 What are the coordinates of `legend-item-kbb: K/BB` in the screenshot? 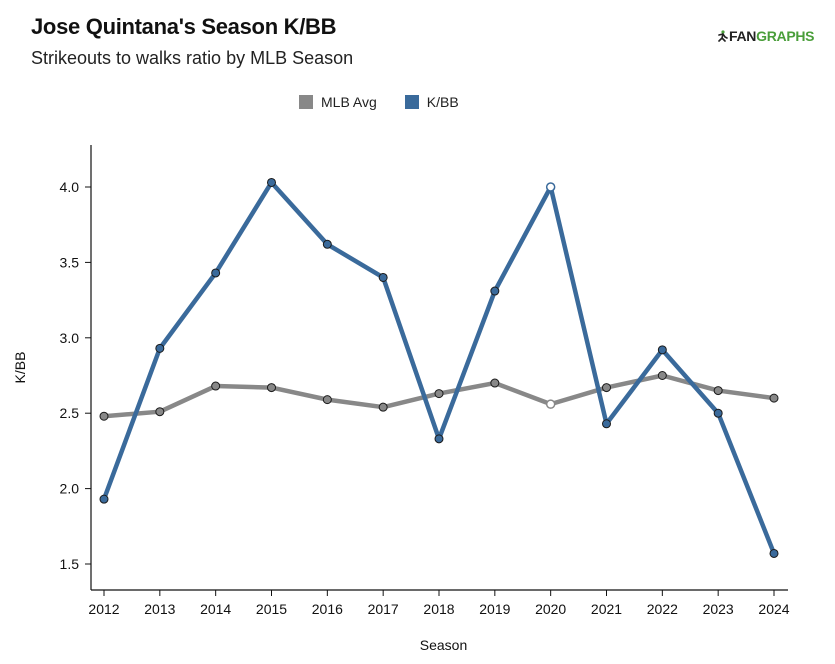 It's located at (431, 102).